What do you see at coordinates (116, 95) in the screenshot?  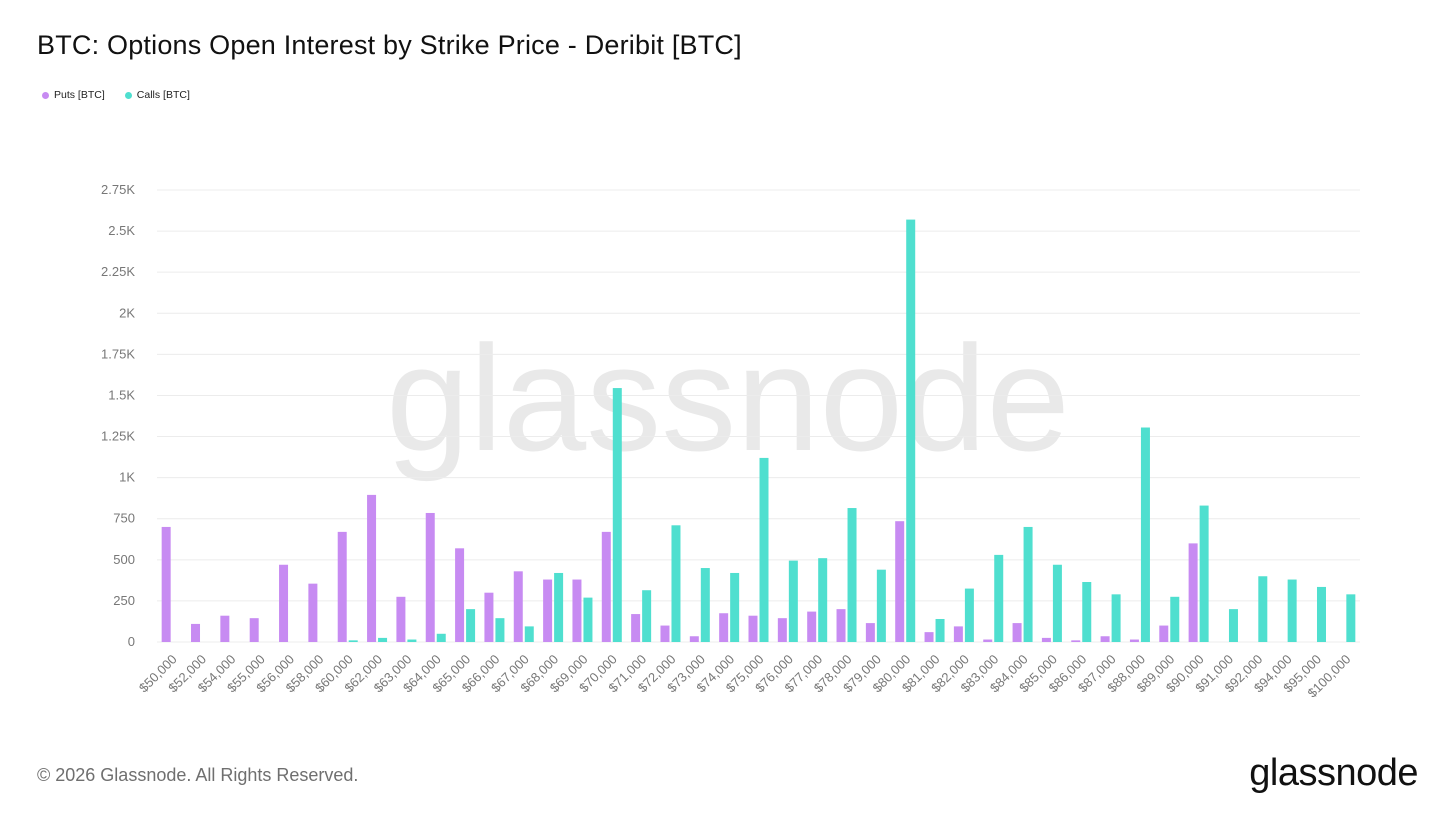 I see `legend: Puts [BTC] Calls [BTC]` at bounding box center [116, 95].